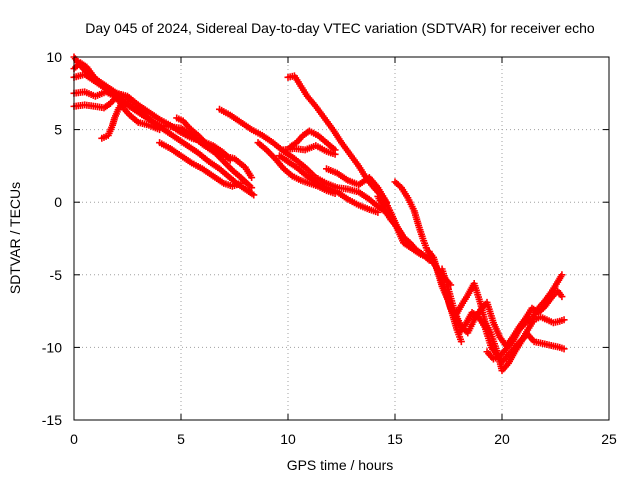 The image size is (640, 480). Describe the element at coordinates (609, 439) in the screenshot. I see `x-tick-label: 25` at that location.